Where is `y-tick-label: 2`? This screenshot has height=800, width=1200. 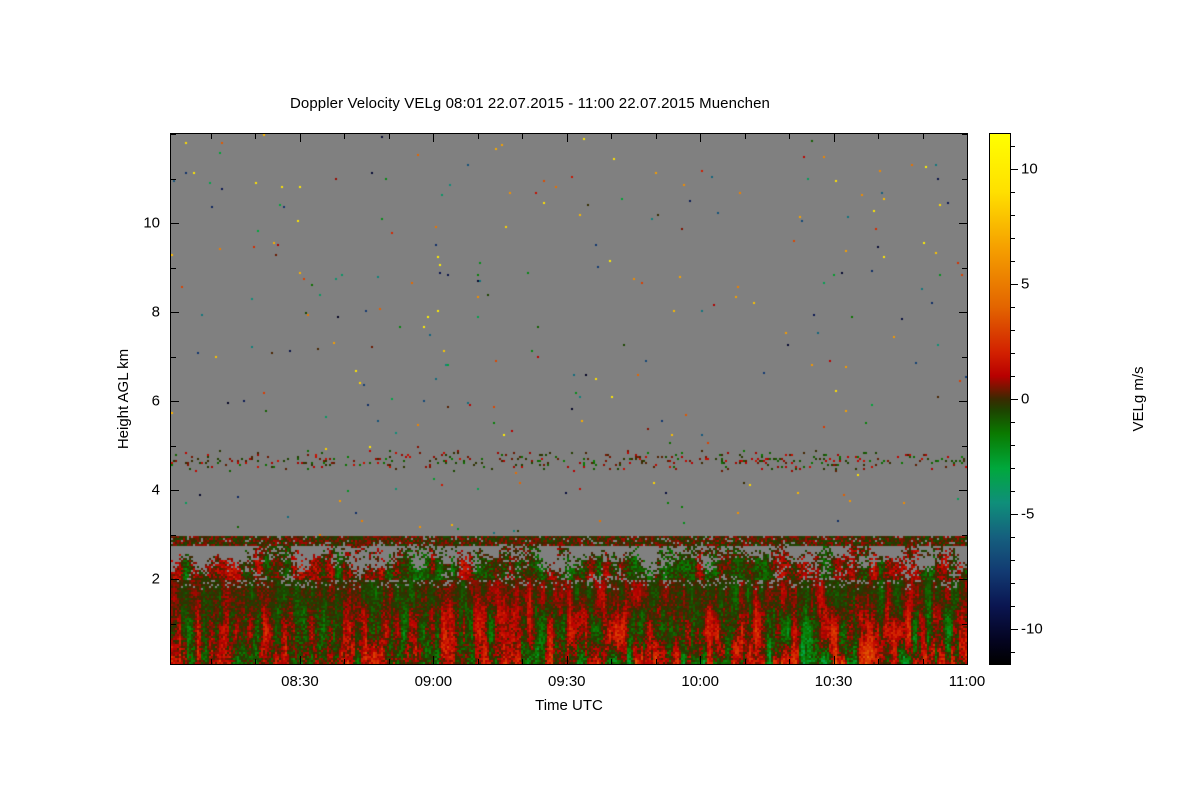
y-tick-label: 2 is located at coordinates (155, 579).